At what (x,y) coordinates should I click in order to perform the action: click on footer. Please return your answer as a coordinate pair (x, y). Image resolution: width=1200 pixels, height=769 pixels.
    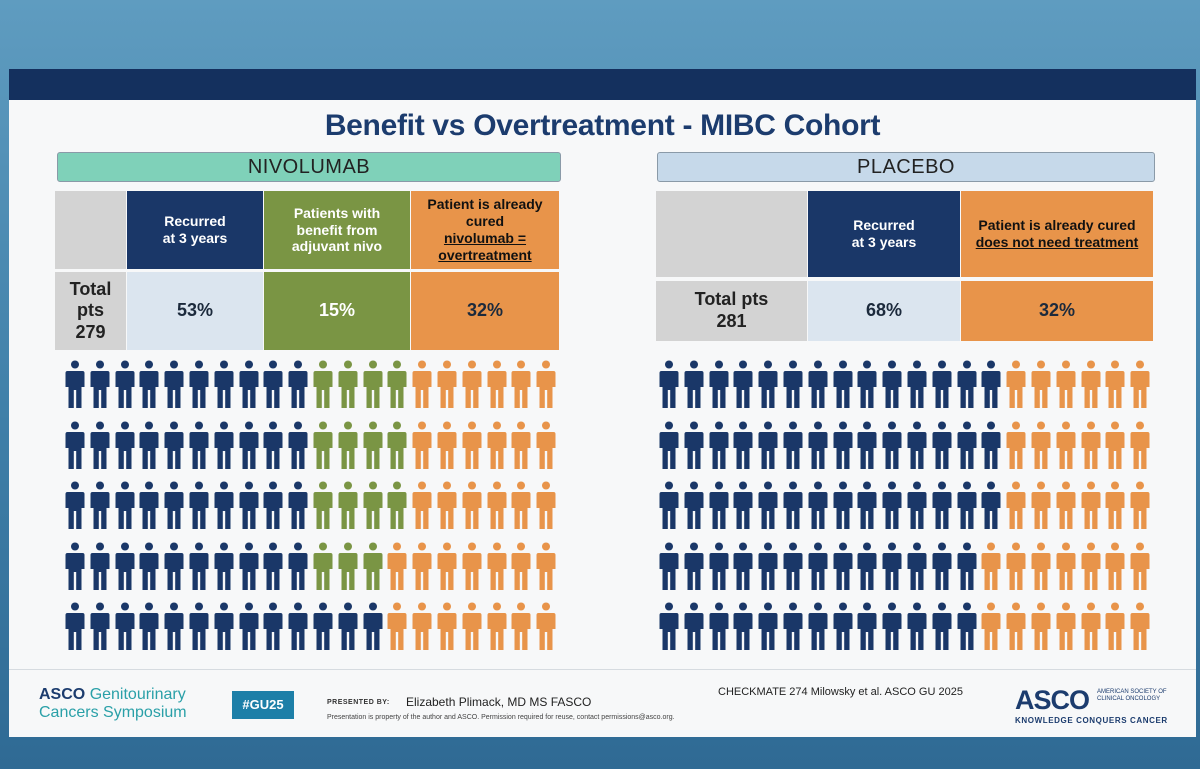
    Looking at the image, I should click on (602, 703).